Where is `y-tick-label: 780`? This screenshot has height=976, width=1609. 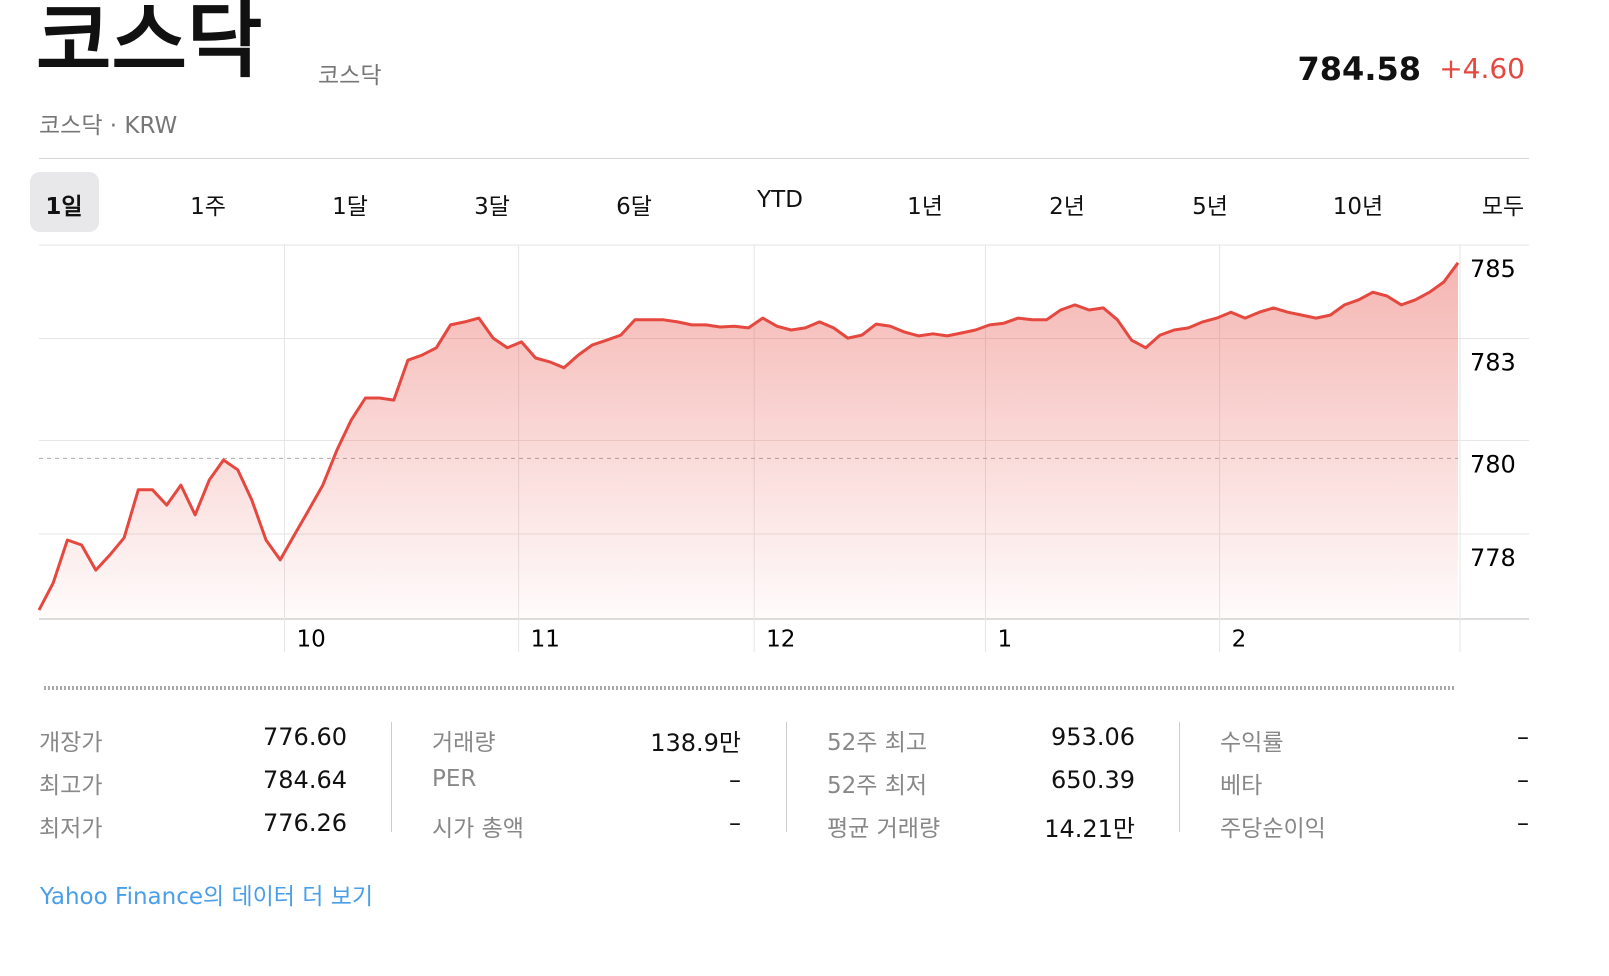 y-tick-label: 780 is located at coordinates (1493, 465).